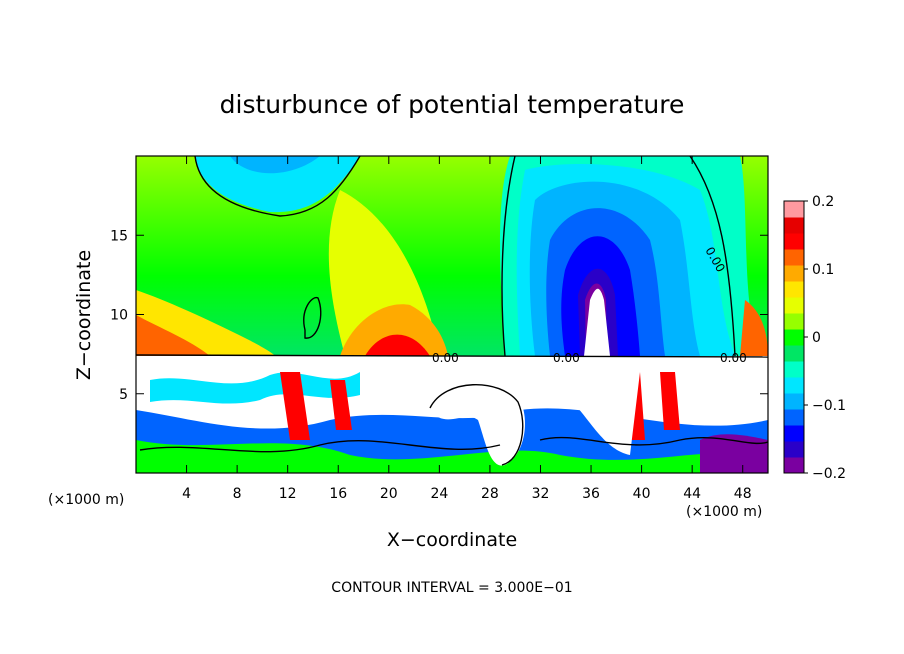  What do you see at coordinates (829, 406) in the screenshot?
I see `colorbar-tick-label: −0.1` at bounding box center [829, 406].